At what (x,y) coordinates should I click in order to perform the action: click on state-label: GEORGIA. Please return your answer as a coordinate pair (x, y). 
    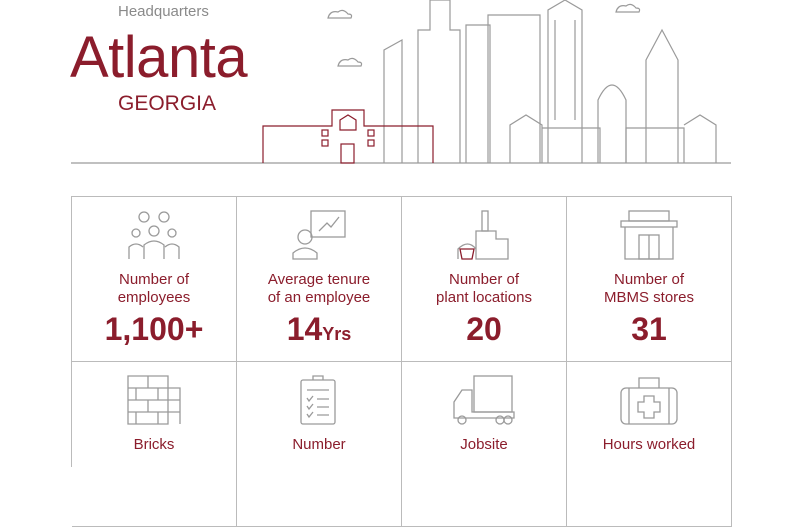
    Looking at the image, I should click on (167, 103).